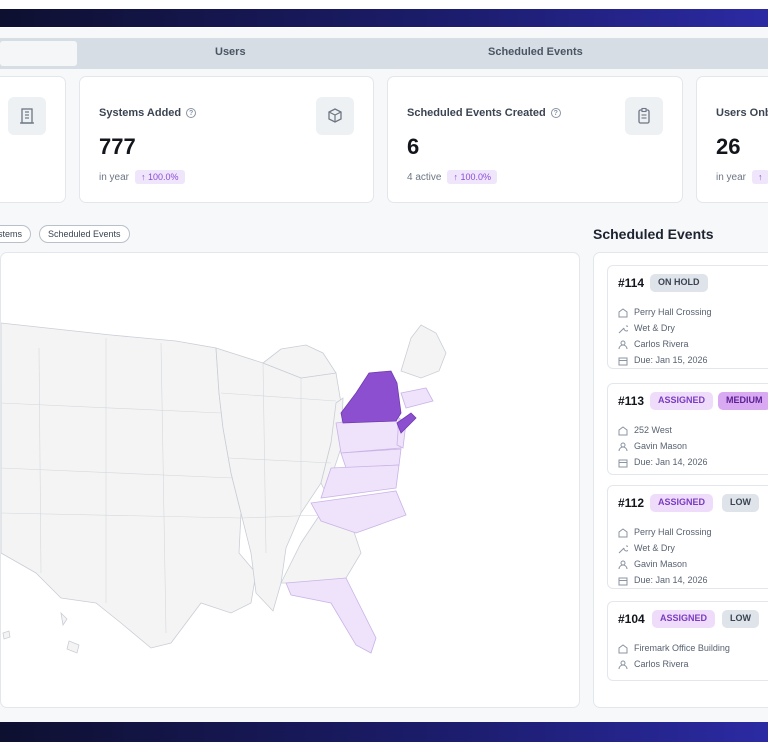 This screenshot has width=768, height=750. I want to click on stat-title: Systems Added?, so click(148, 113).